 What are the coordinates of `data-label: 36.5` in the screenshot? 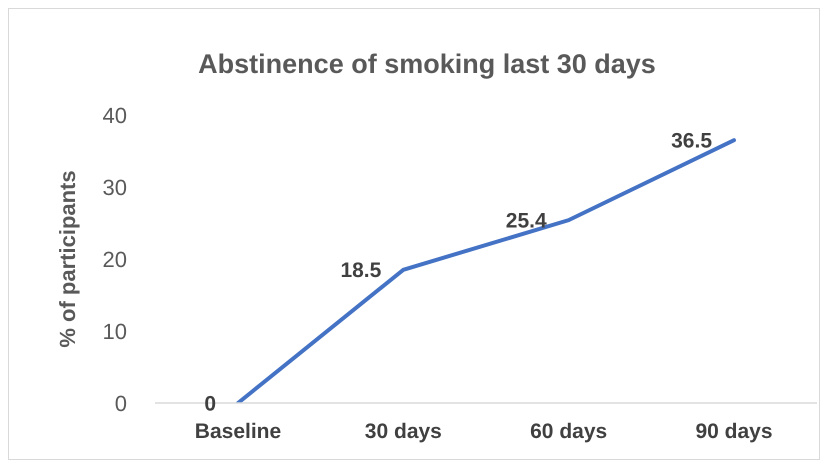 It's located at (691, 141).